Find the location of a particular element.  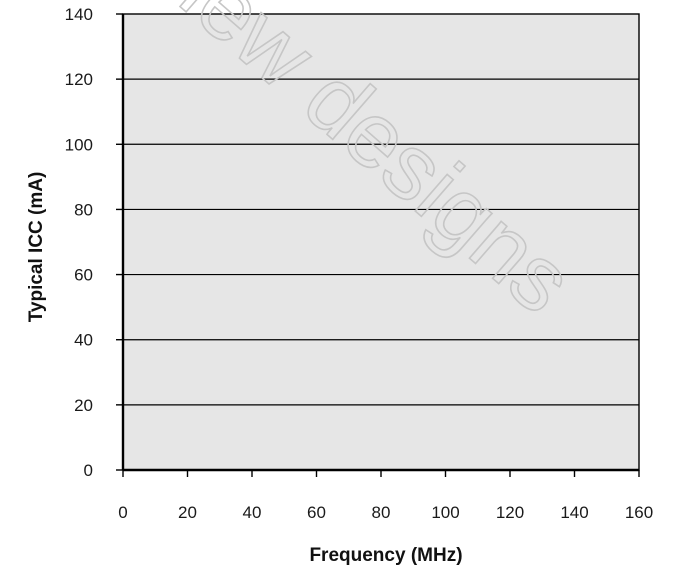

y-axis-title: Typical ICC (mA) is located at coordinates (36, 247).